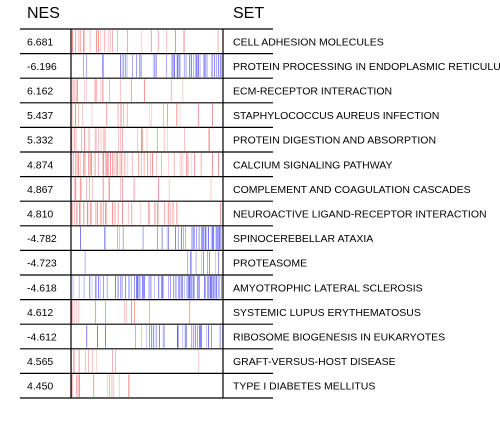 The width and height of the screenshot is (500, 425). Describe the element at coordinates (40, 116) in the screenshot. I see `nes-value: 5.437` at that location.